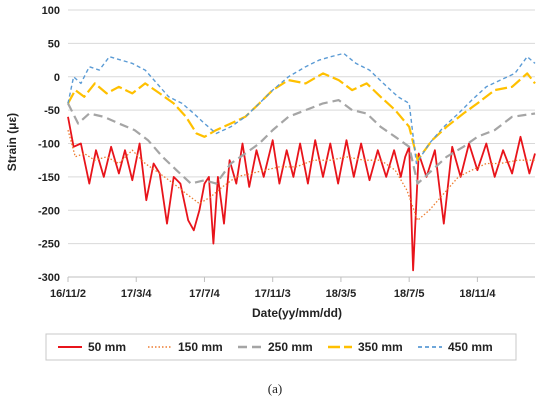 The width and height of the screenshot is (550, 409). I want to click on x-tick-label: 18/3/5, so click(341, 294).